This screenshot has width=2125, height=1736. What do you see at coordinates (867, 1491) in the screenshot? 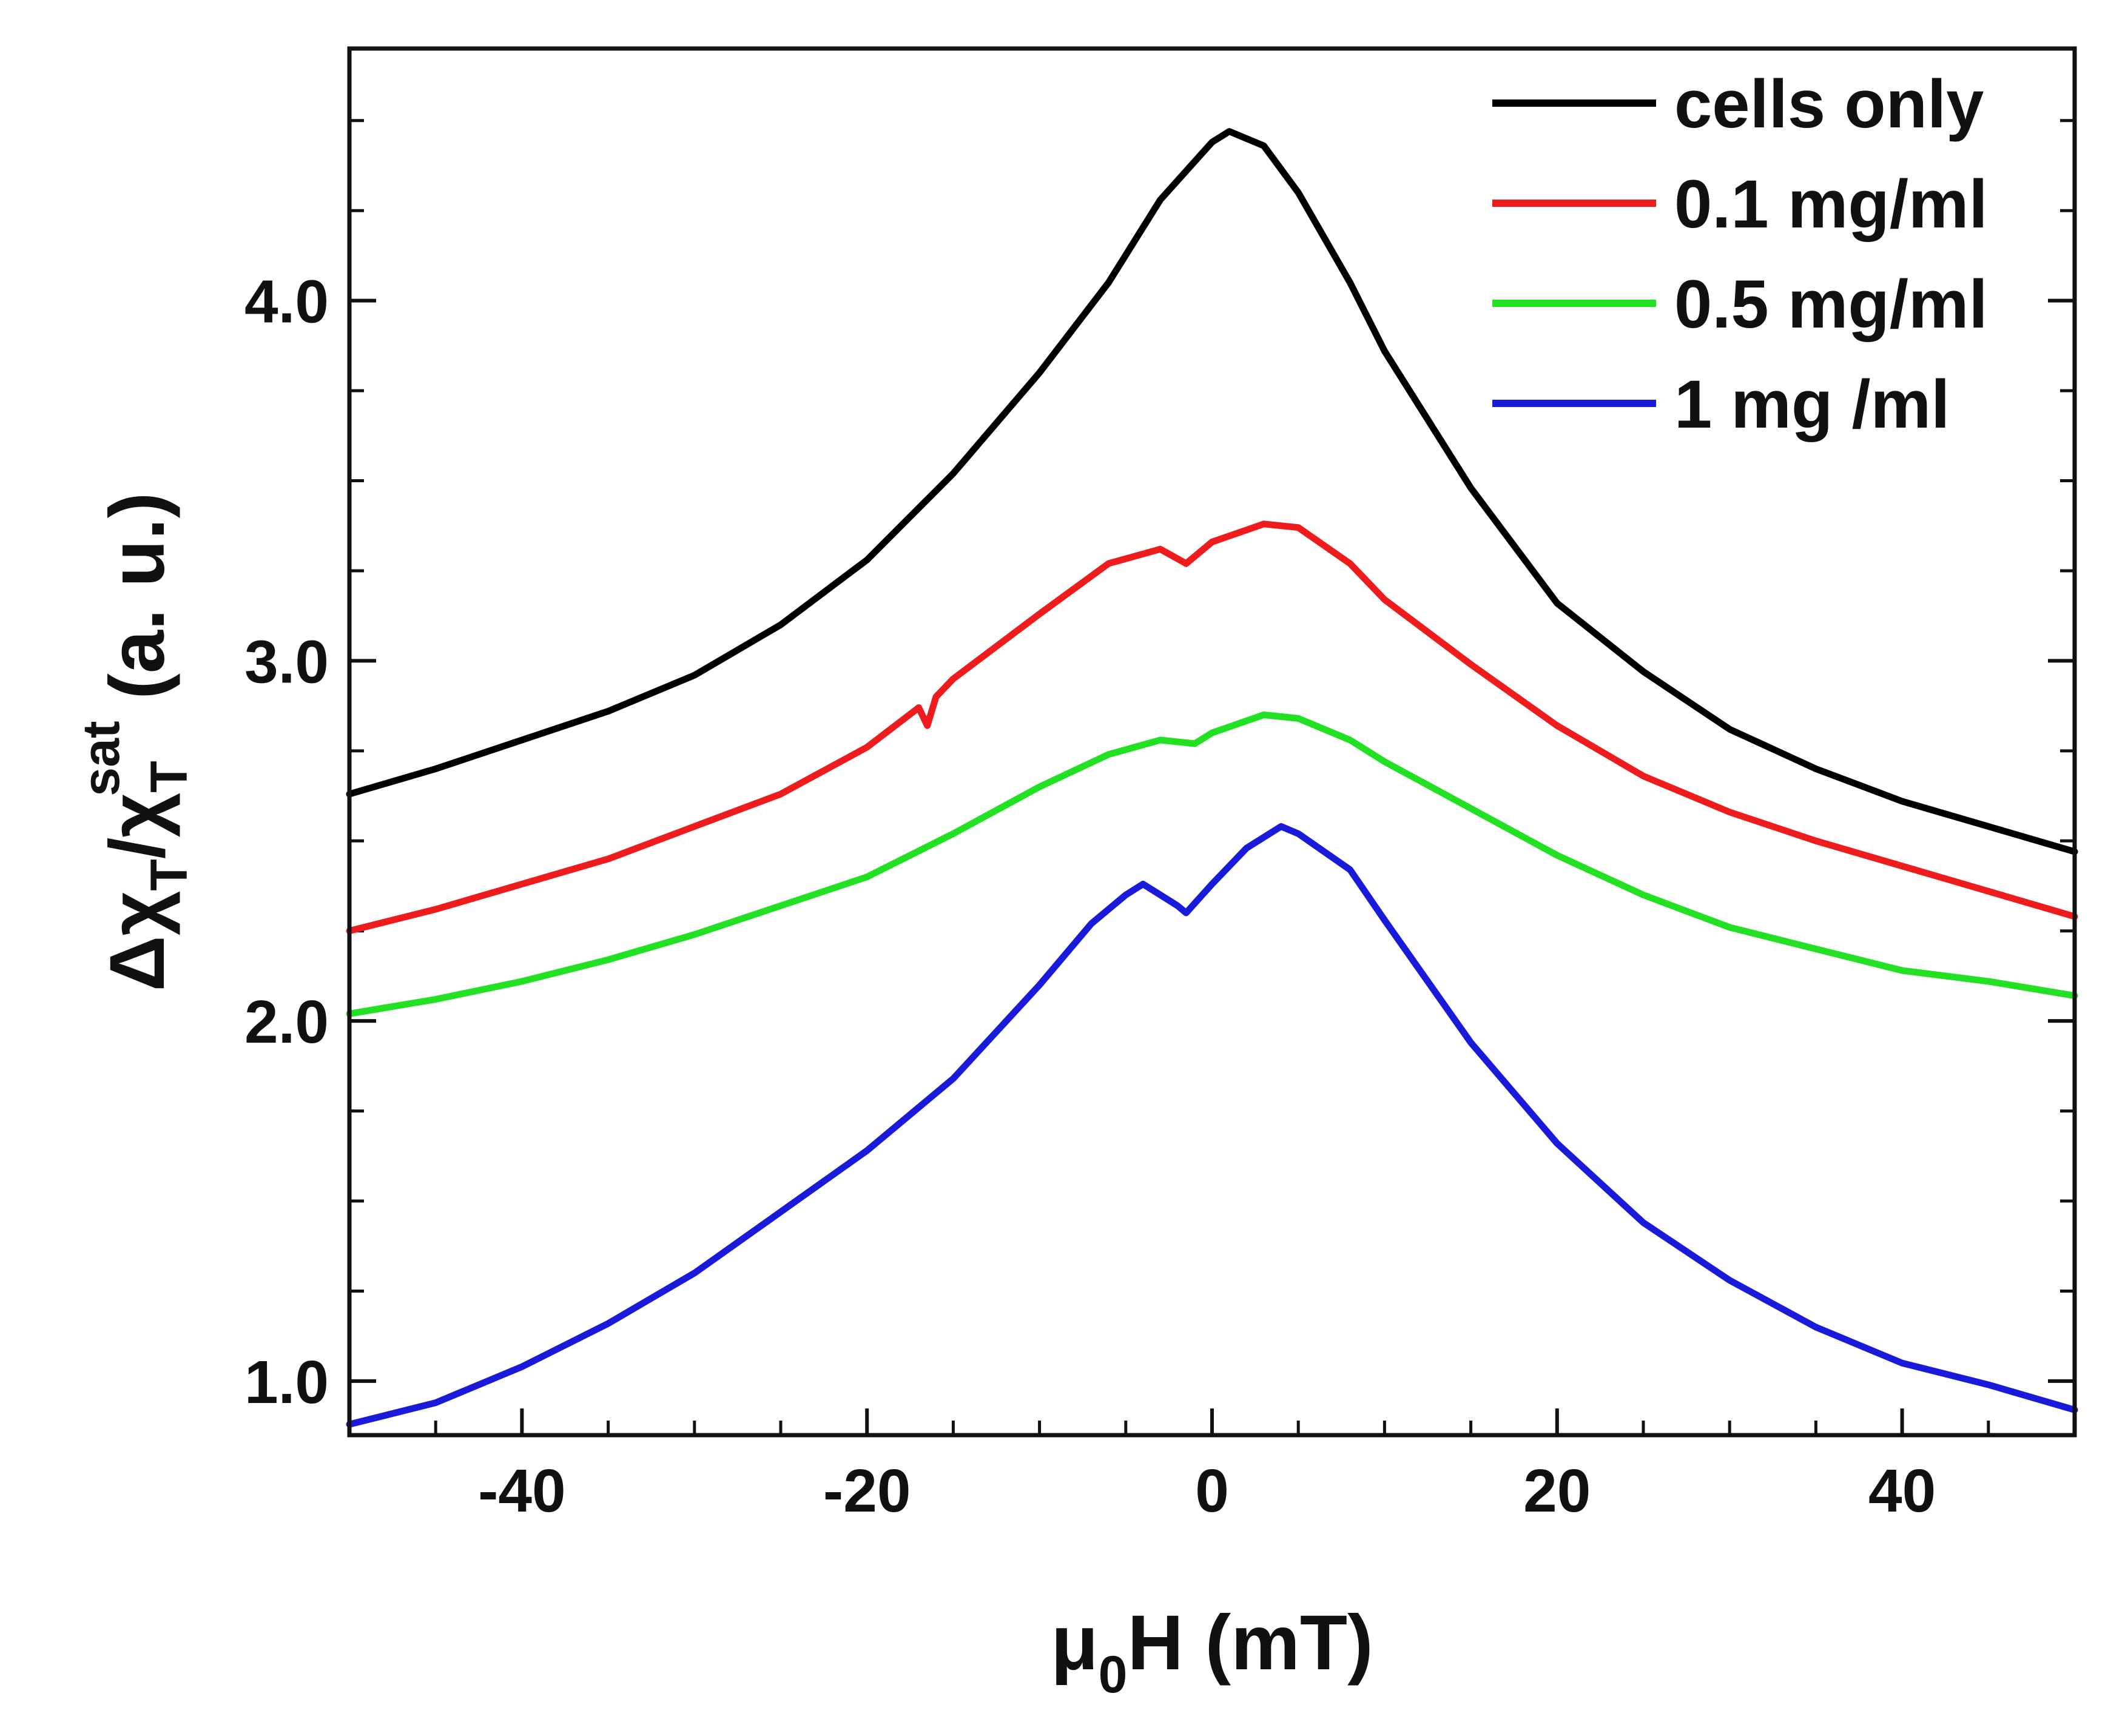
I see `x-tick-label: -20` at bounding box center [867, 1491].